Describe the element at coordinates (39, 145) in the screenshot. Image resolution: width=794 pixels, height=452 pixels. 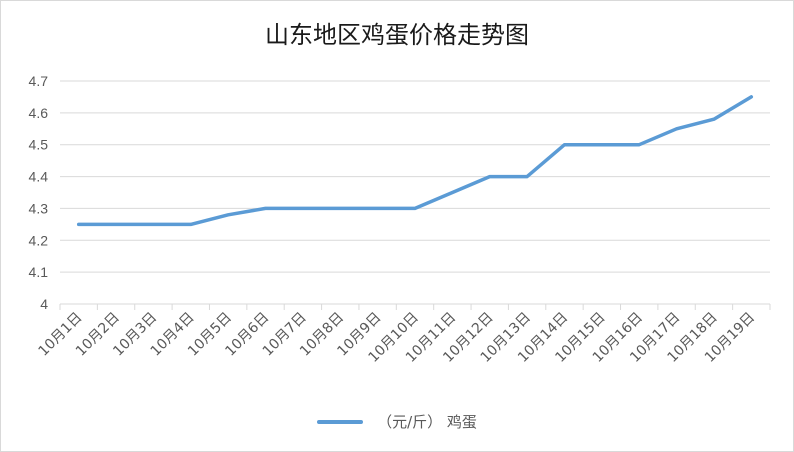
I see `y-tick-label: 4.5` at that location.